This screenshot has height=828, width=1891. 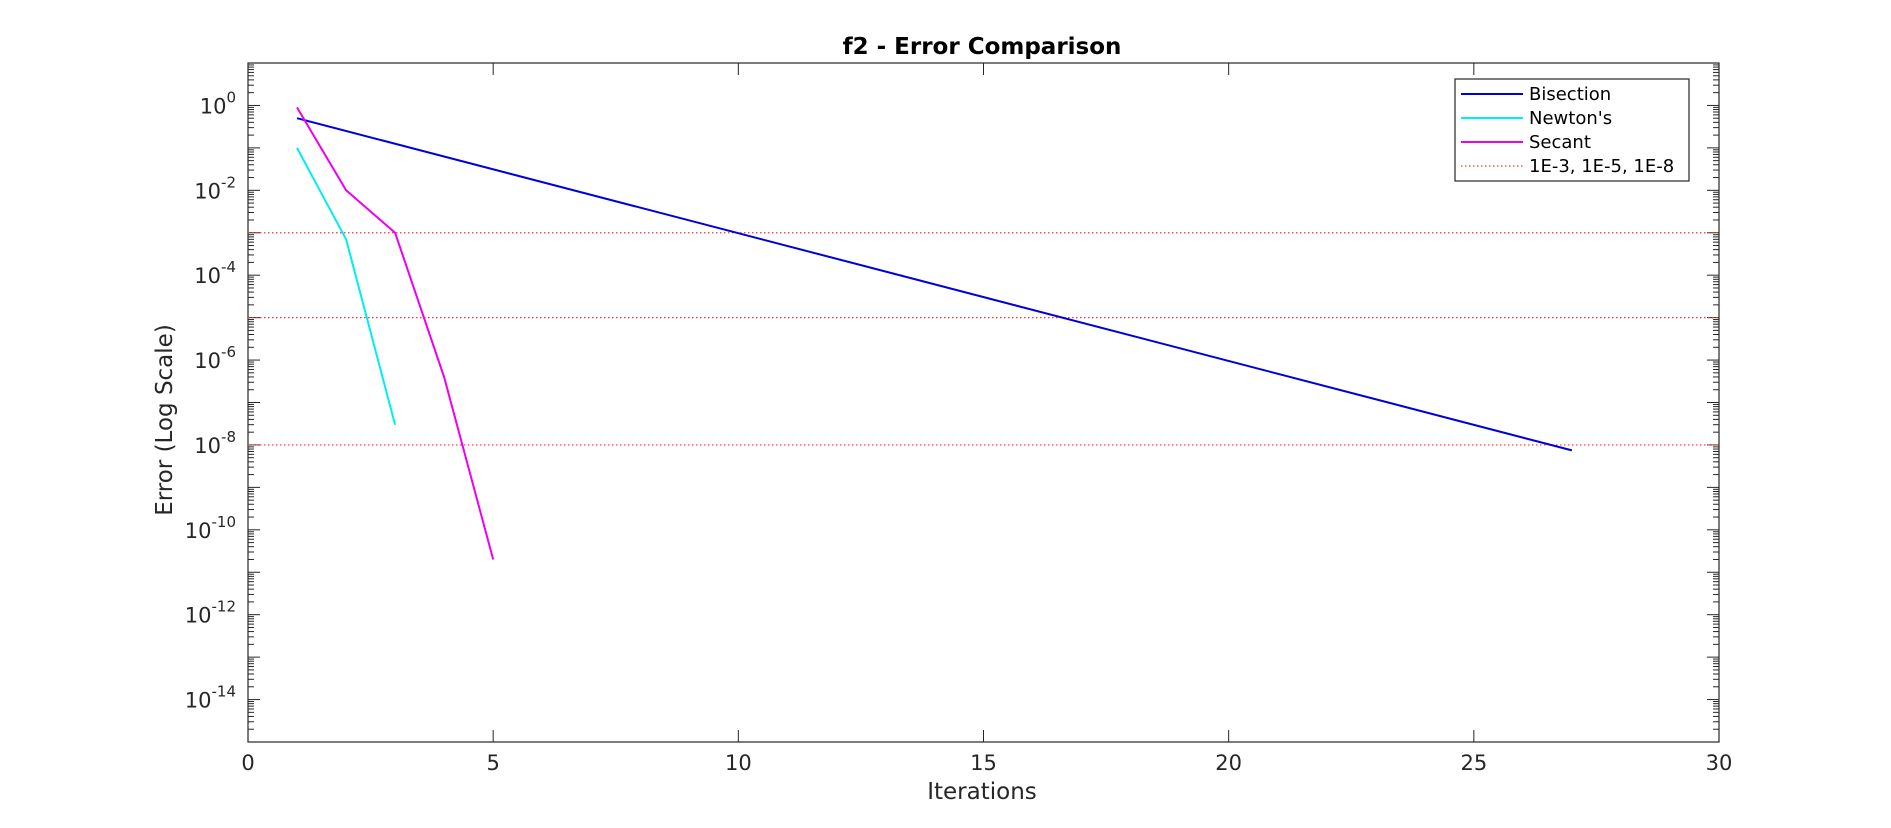 I want to click on y-tick-label-exponent: -14, so click(x=224, y=692).